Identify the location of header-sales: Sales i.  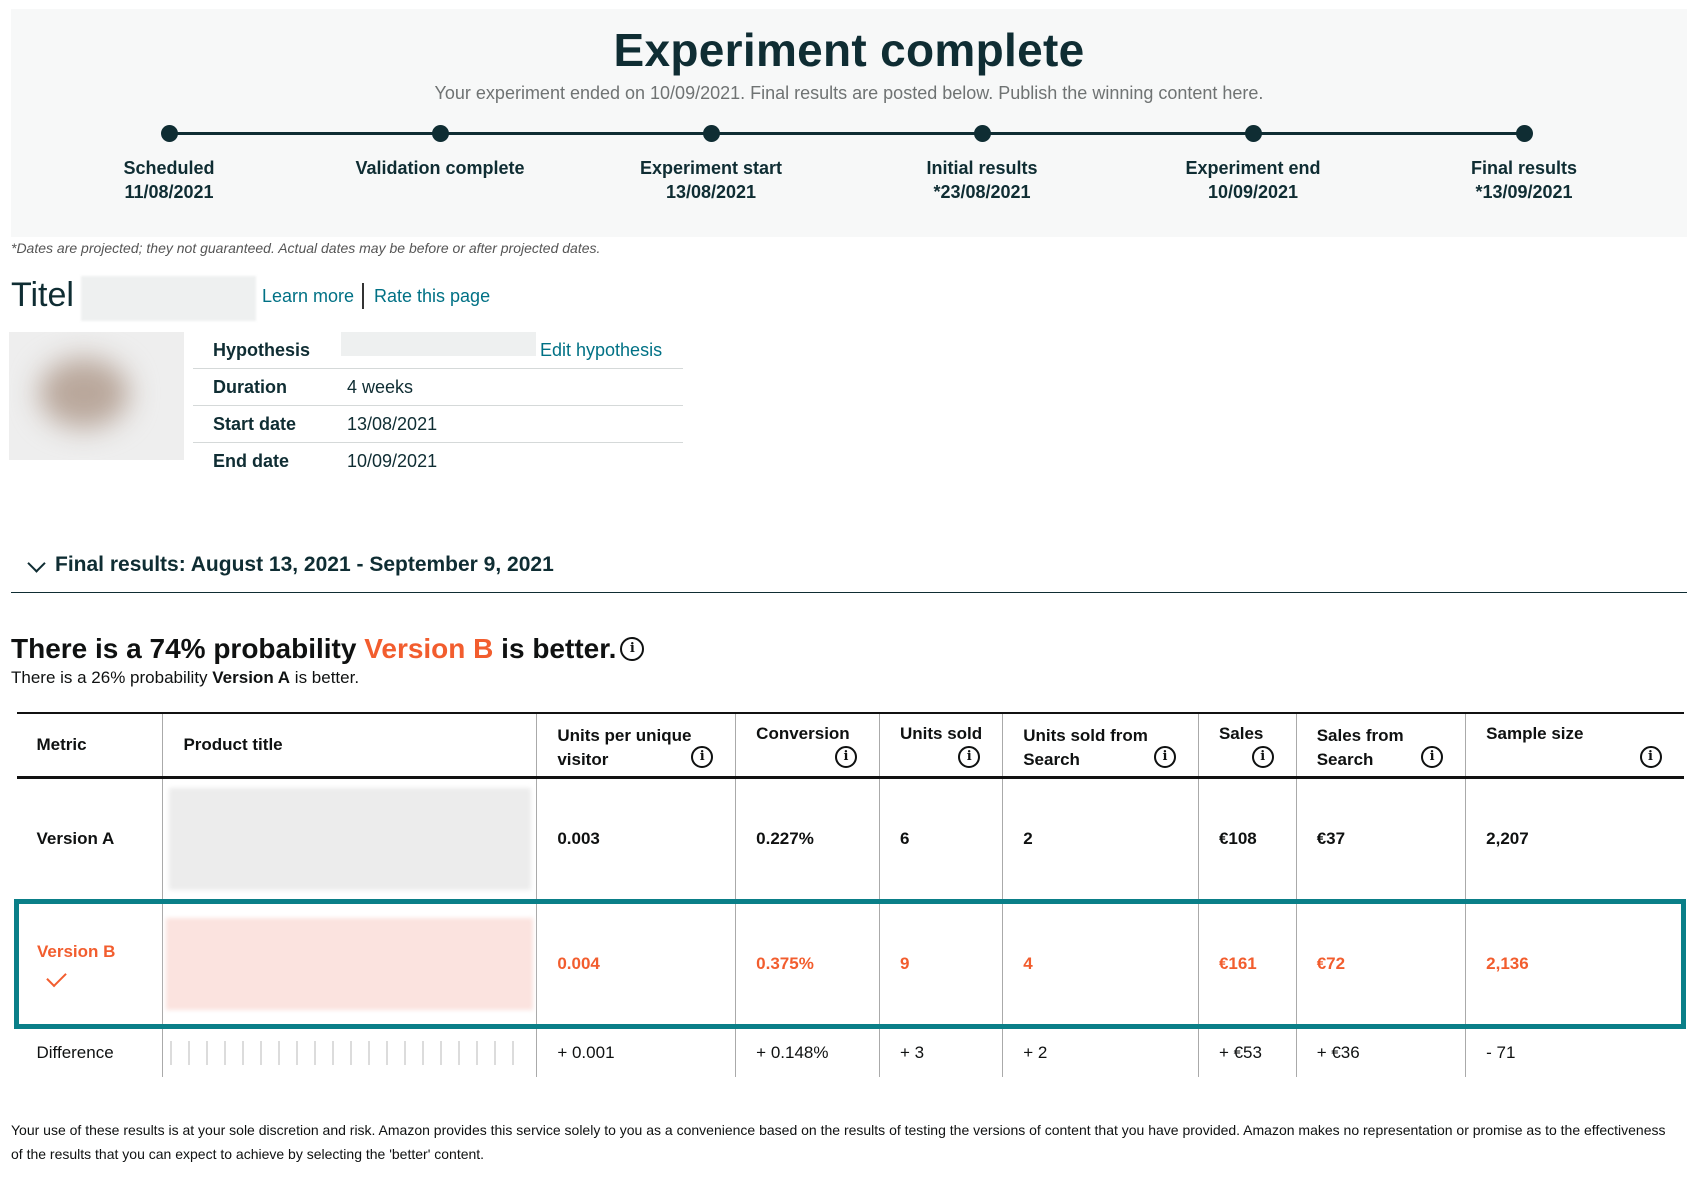
(1247, 745).